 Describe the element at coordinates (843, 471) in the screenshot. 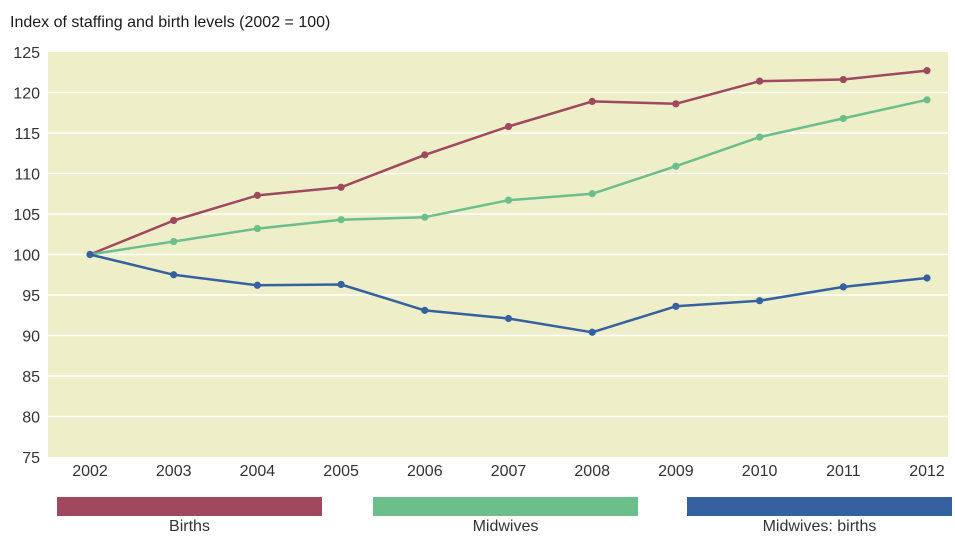

I see `x-tick-label: 2011` at that location.